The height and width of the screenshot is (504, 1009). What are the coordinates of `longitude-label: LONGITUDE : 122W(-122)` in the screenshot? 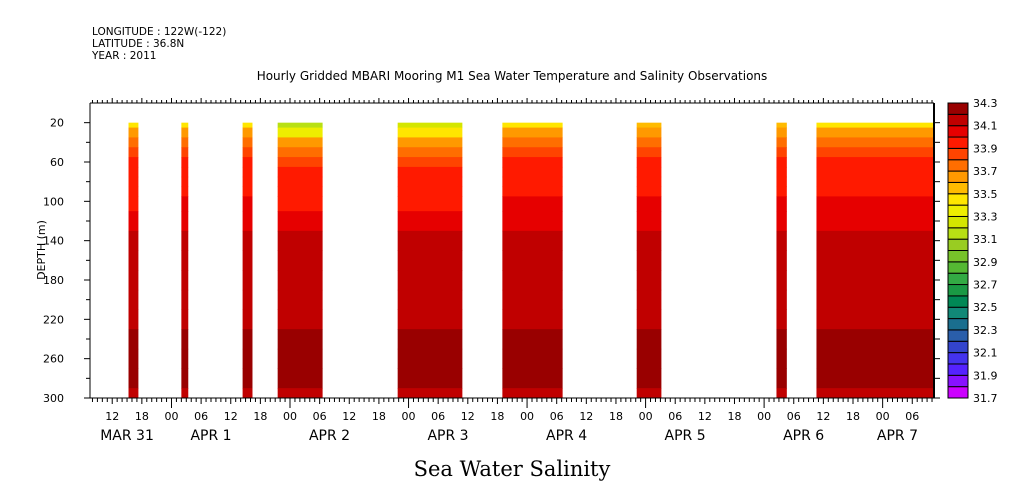 It's located at (159, 32).